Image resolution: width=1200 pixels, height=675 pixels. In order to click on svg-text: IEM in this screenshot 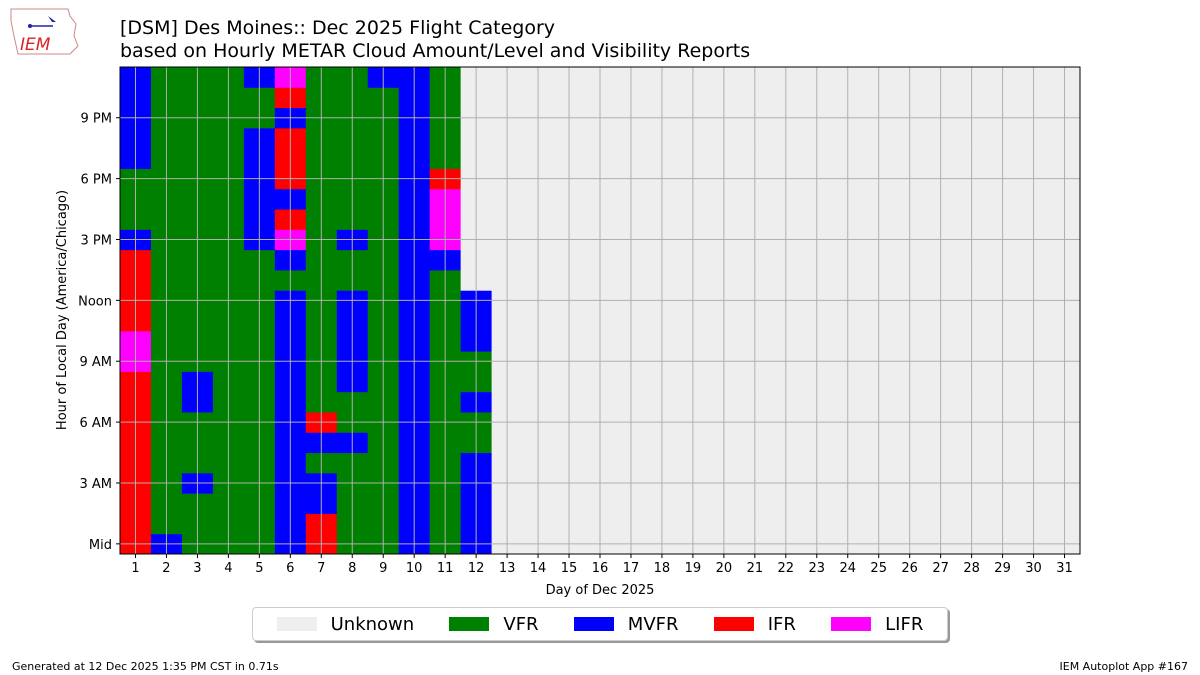, I will do `click(35, 45)`.